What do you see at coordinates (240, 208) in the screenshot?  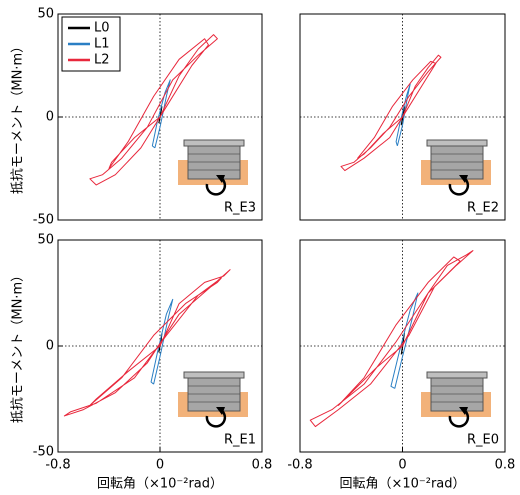 I see `panel-label: R_E3` at bounding box center [240, 208].